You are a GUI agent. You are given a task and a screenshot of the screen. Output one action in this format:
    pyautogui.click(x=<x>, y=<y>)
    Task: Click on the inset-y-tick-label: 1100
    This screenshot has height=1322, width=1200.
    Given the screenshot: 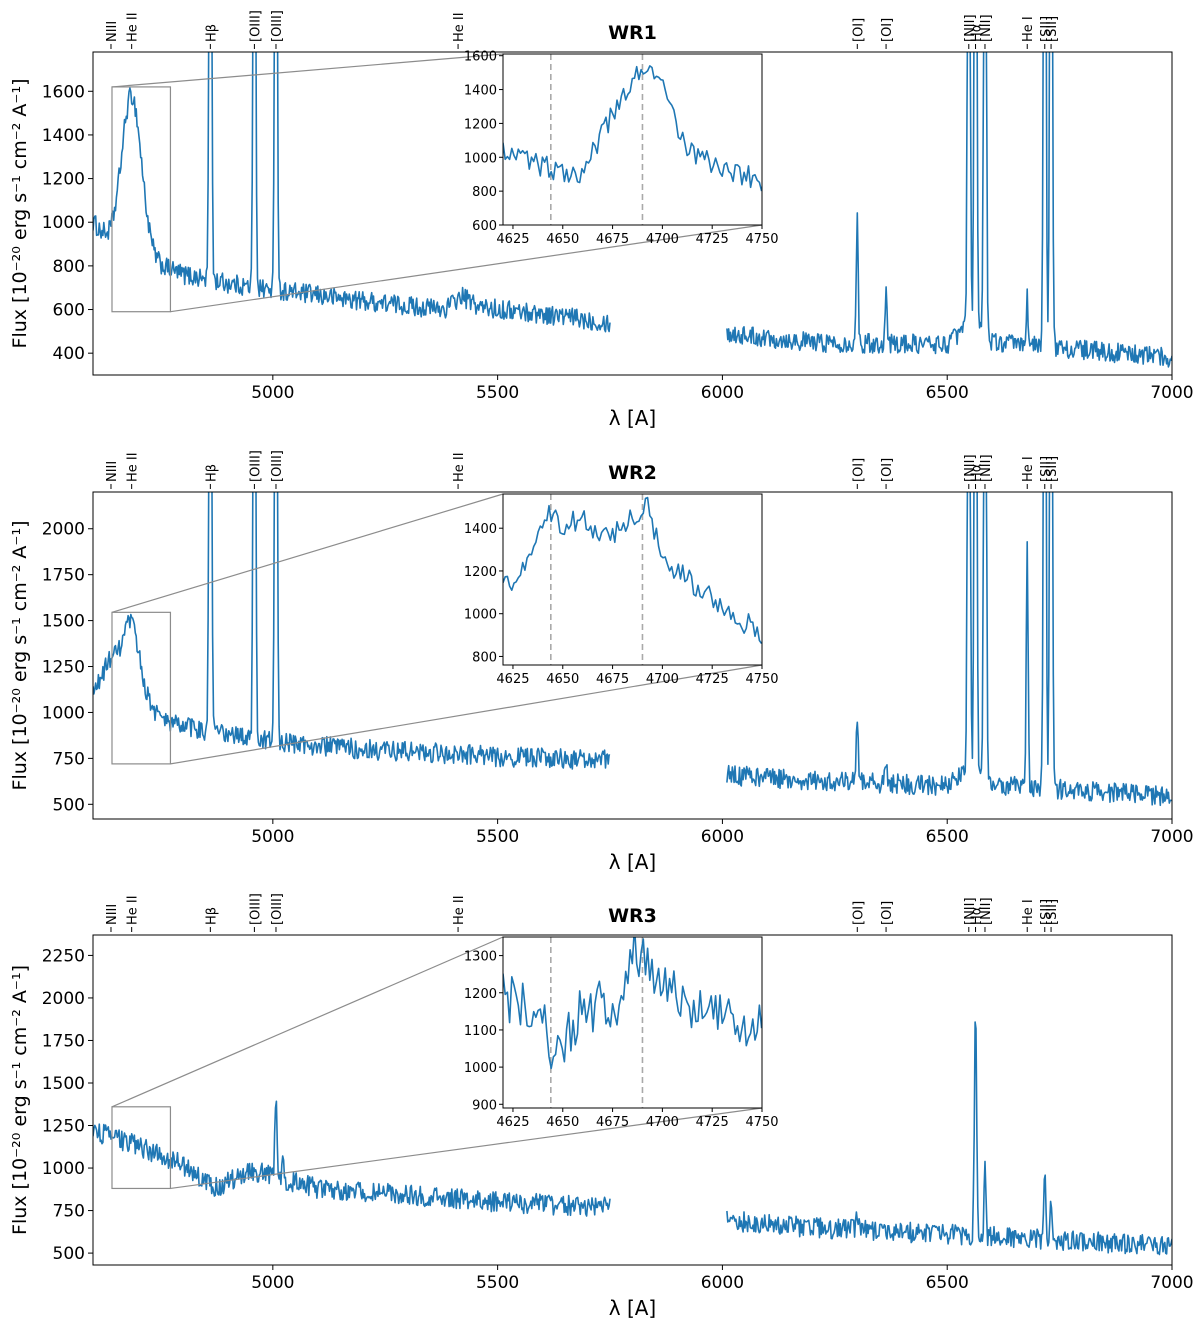 What is the action you would take?
    pyautogui.click(x=480, y=1031)
    